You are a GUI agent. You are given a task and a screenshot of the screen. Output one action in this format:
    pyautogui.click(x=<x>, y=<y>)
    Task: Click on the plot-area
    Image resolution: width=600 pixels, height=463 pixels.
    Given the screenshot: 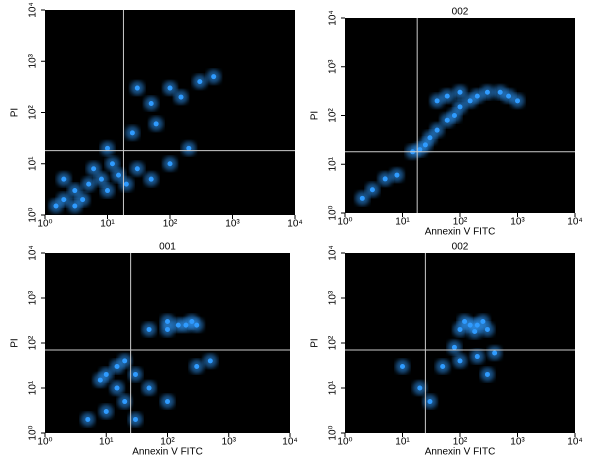 What is the action you would take?
    pyautogui.click(x=460, y=343)
    